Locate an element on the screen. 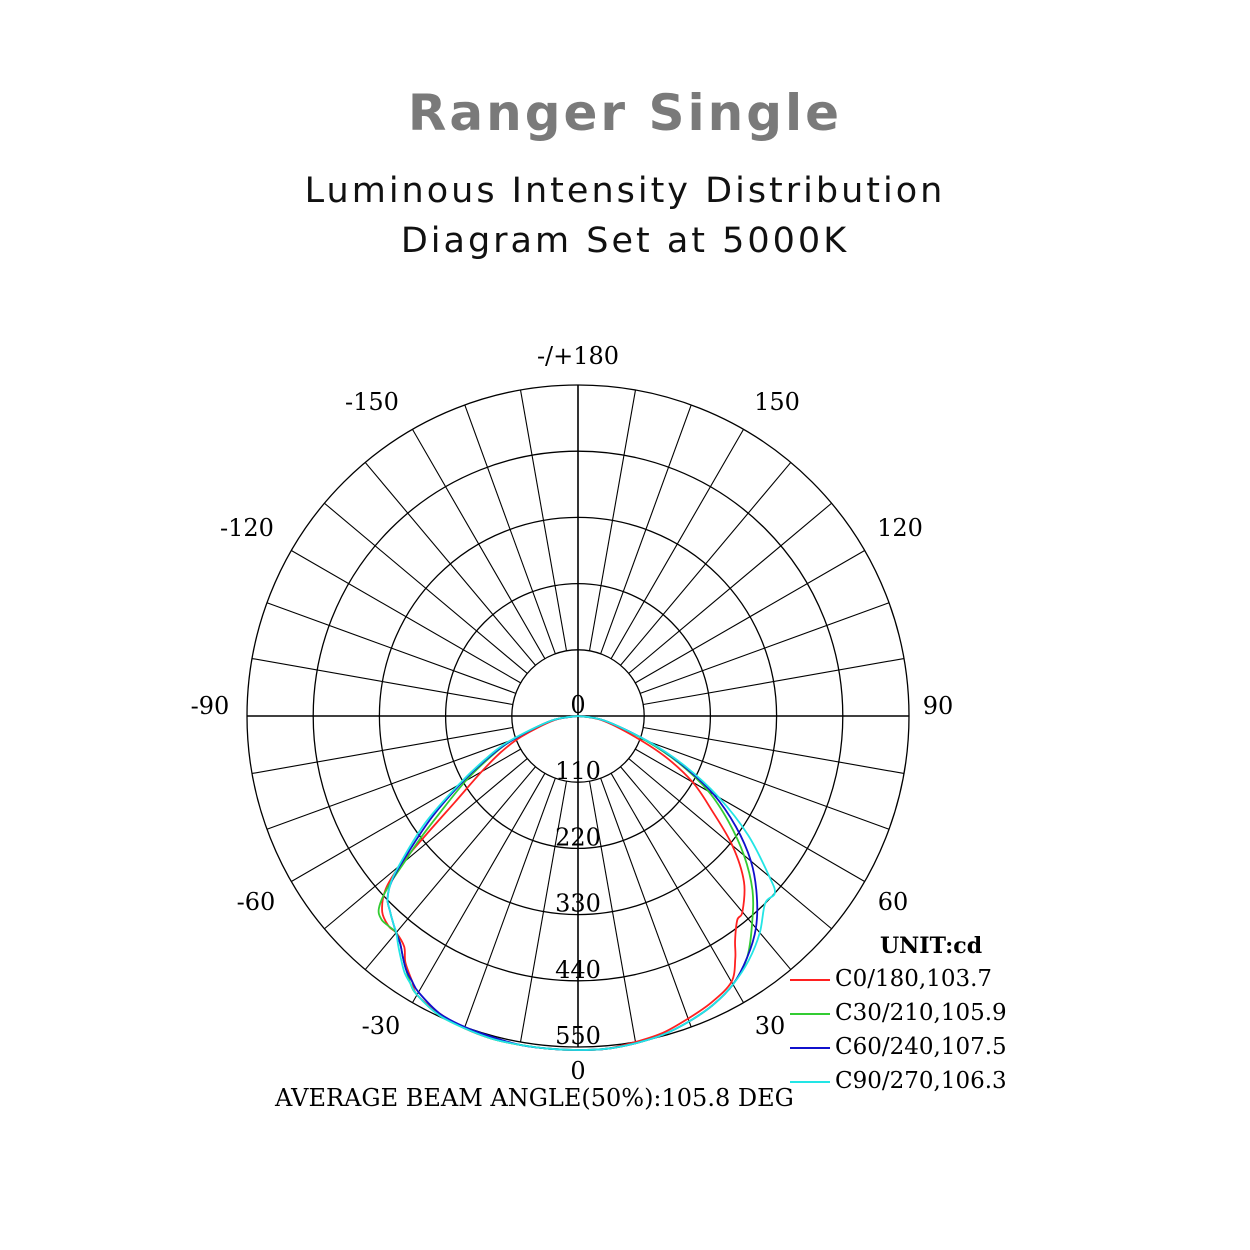 Image resolution: width=1250 pixels, height=1250 pixels. angle-label: 90 is located at coordinates (938, 706).